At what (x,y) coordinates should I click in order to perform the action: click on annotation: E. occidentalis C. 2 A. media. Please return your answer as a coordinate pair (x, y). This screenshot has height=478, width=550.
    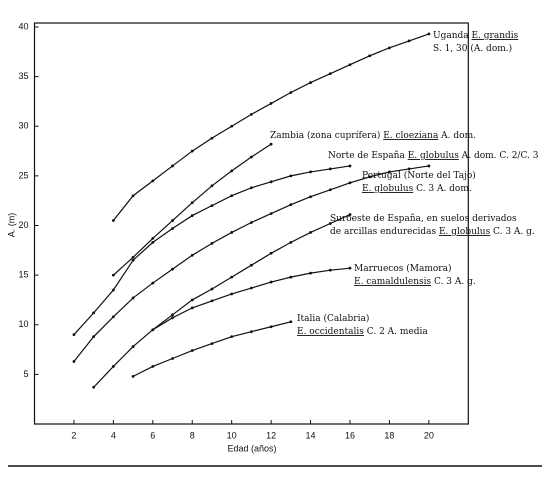
    Looking at the image, I should click on (362, 332).